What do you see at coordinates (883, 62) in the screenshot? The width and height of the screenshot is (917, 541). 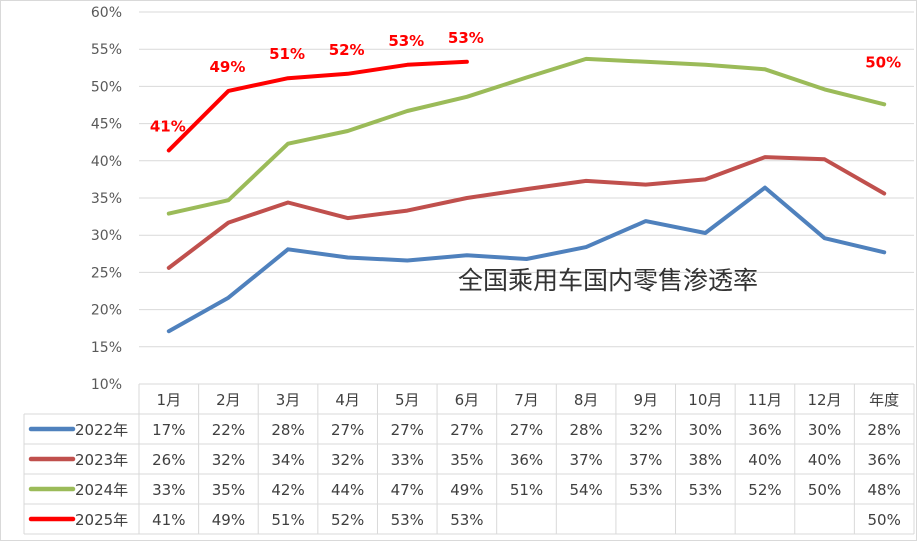 I see `data-label: 50%` at bounding box center [883, 62].